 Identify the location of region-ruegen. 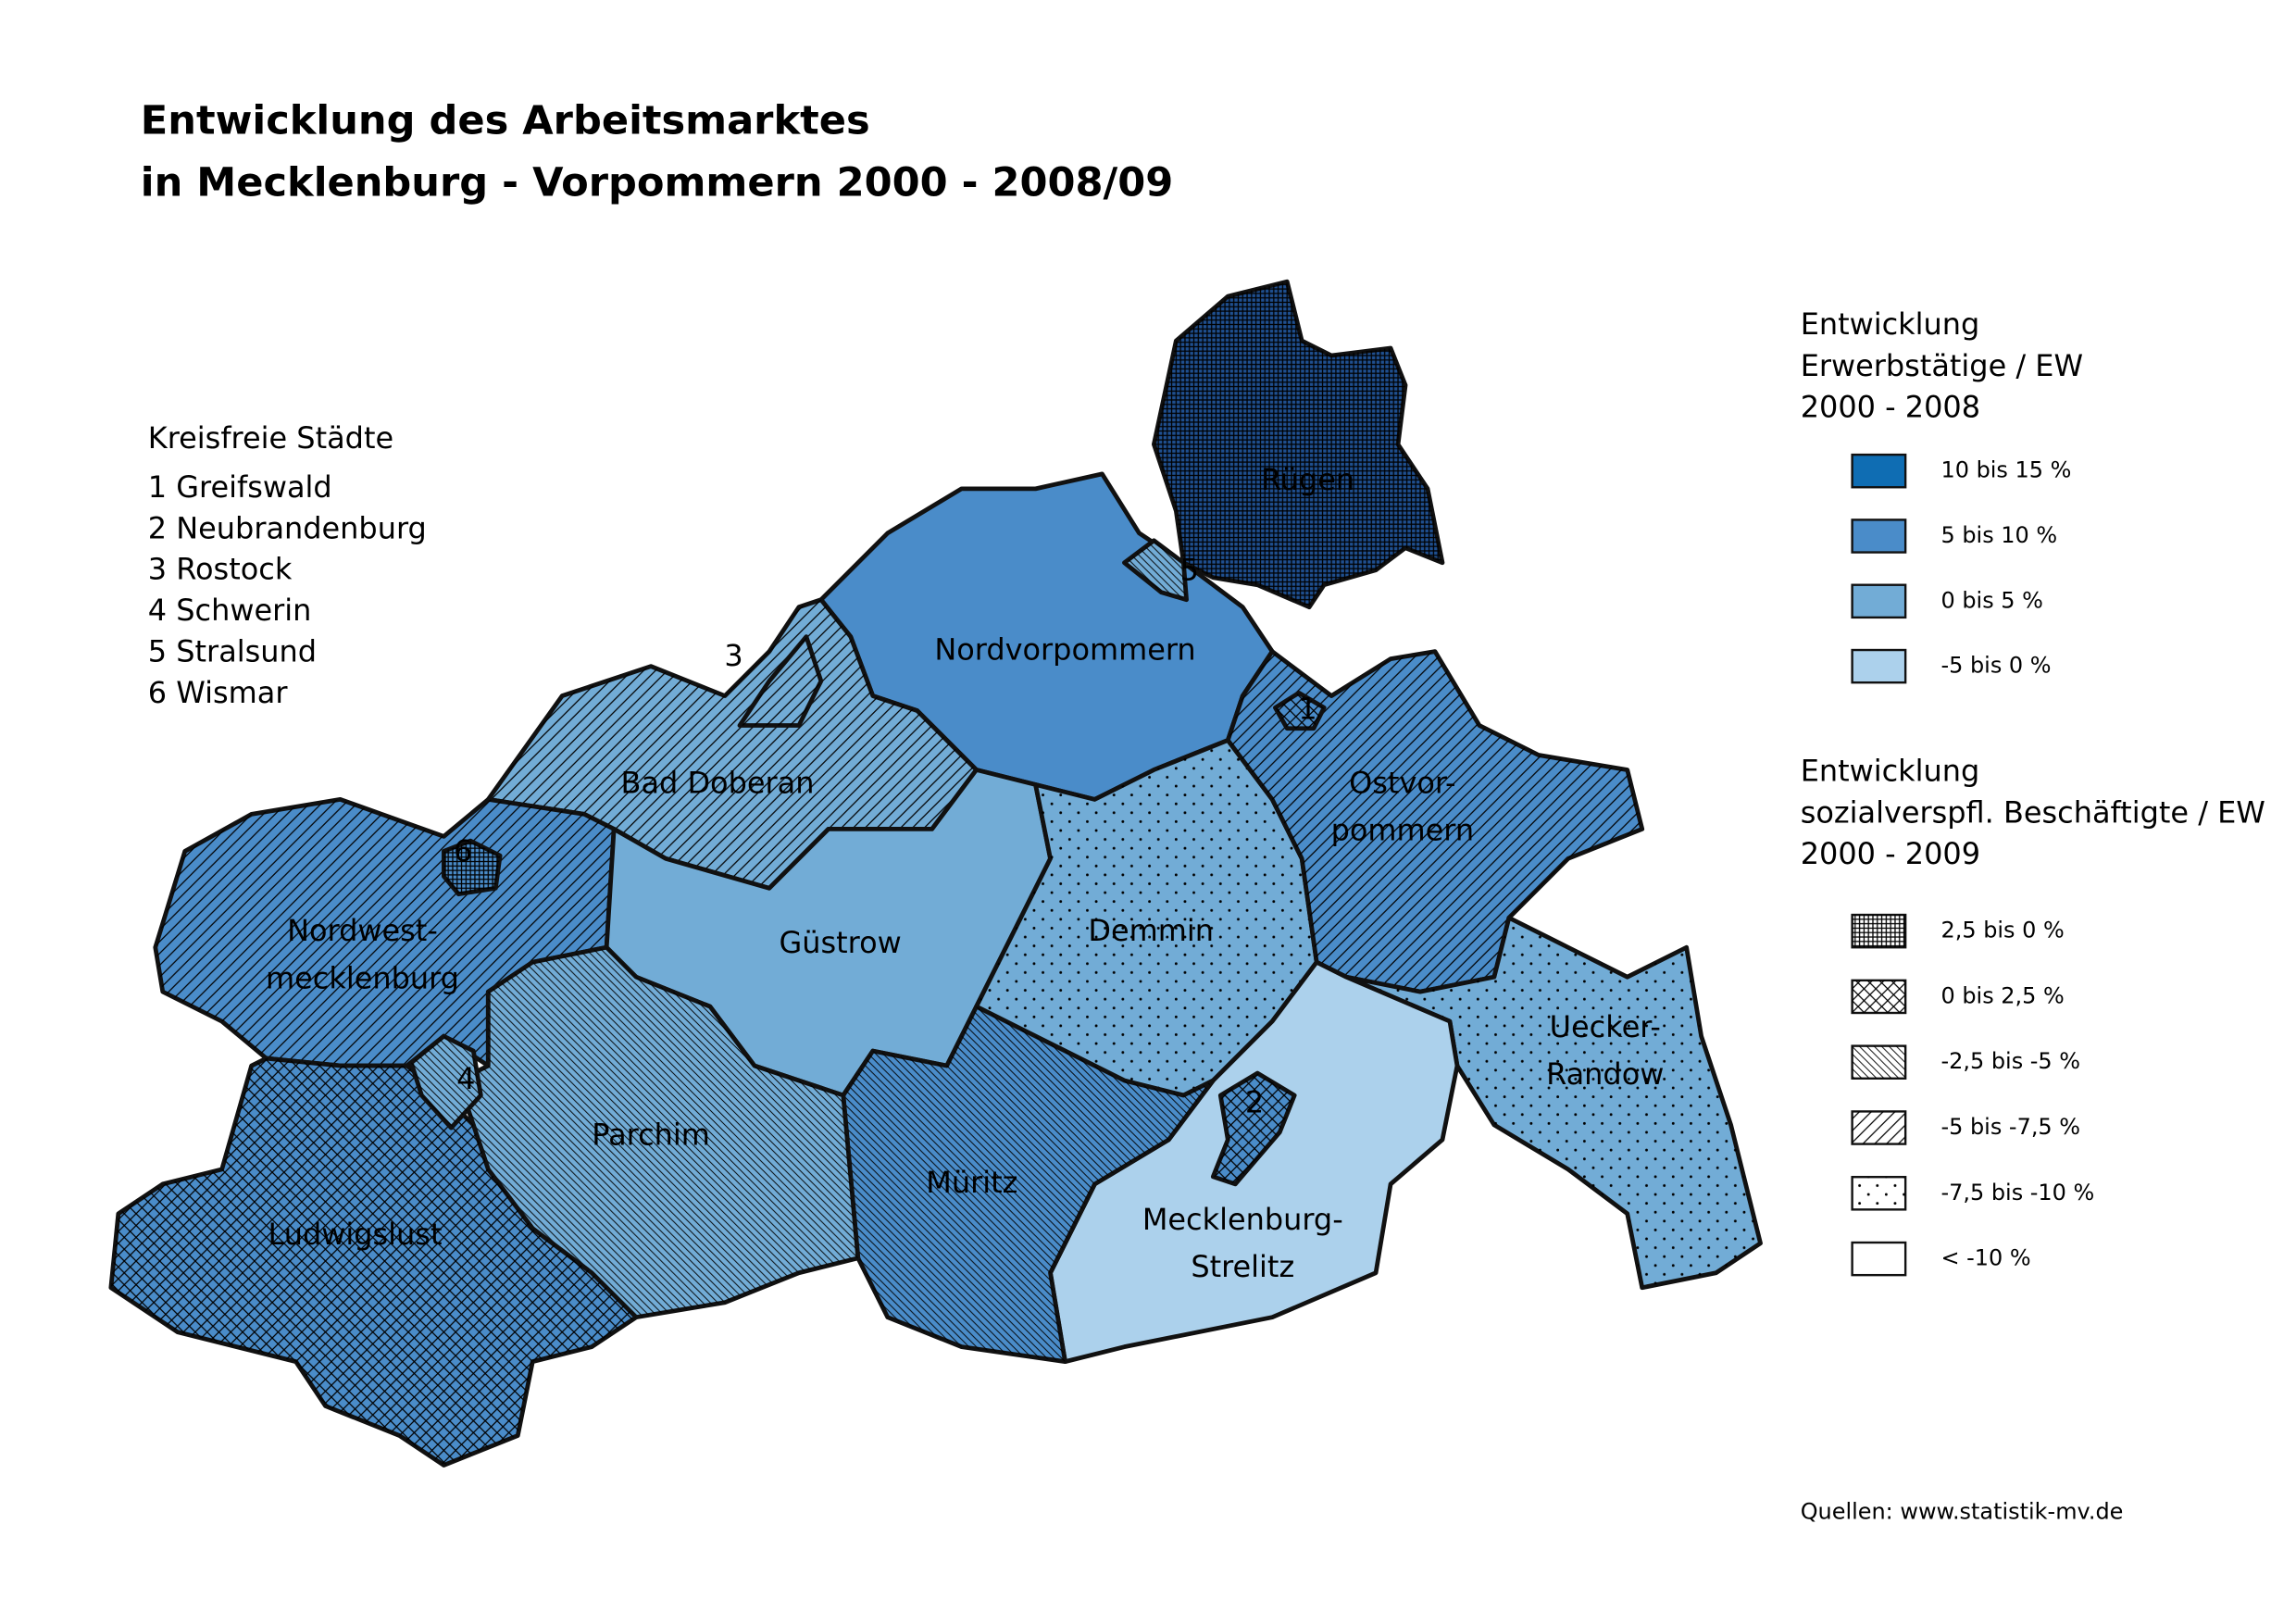
(1298, 444).